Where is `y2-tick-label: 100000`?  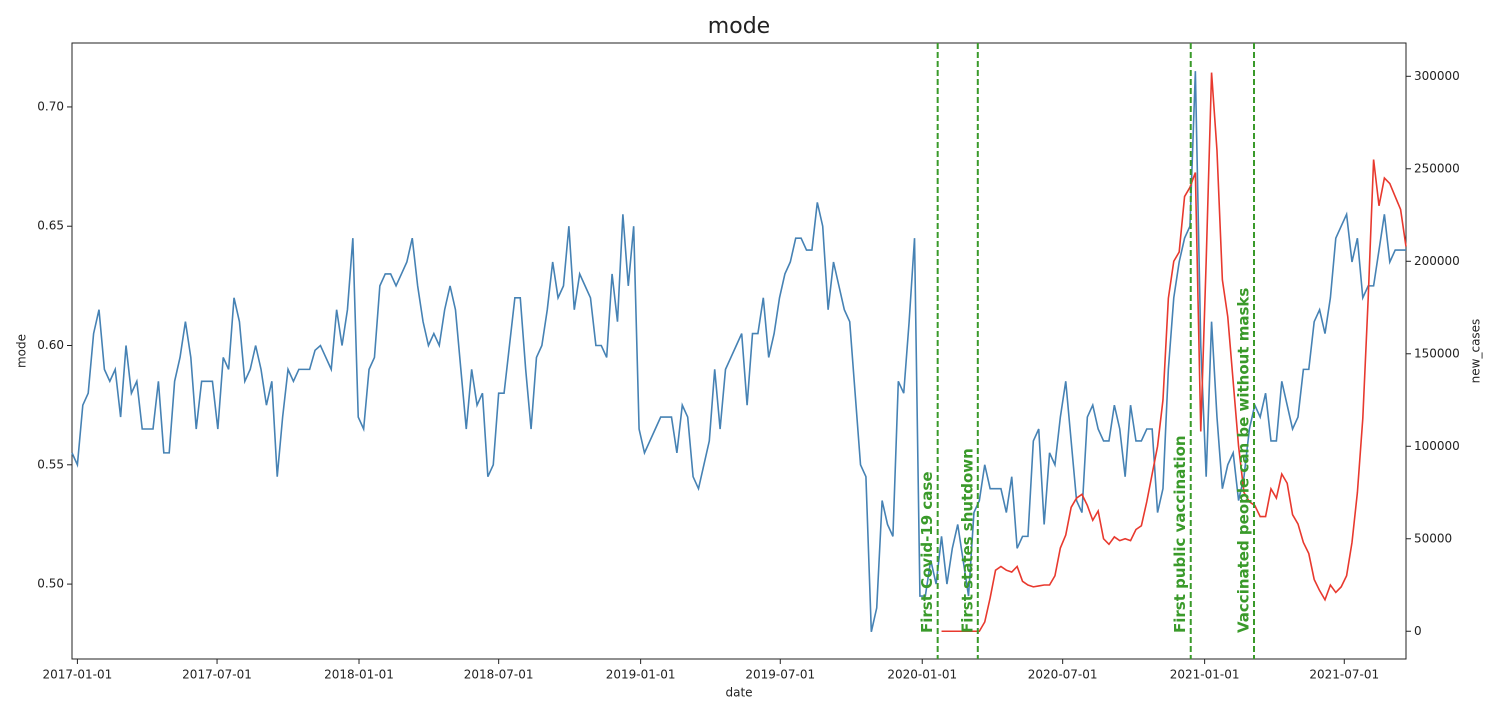
y2-tick-label: 100000 is located at coordinates (1437, 446).